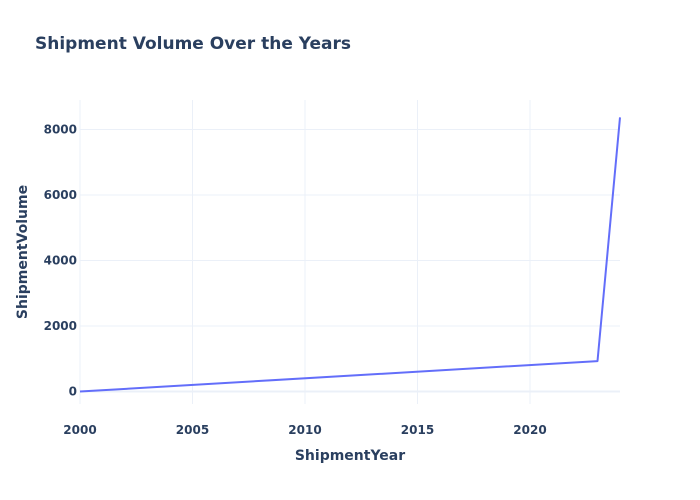 This screenshot has height=500, width=700. Describe the element at coordinates (417, 430) in the screenshot. I see `x-tick-label: 2015` at that location.